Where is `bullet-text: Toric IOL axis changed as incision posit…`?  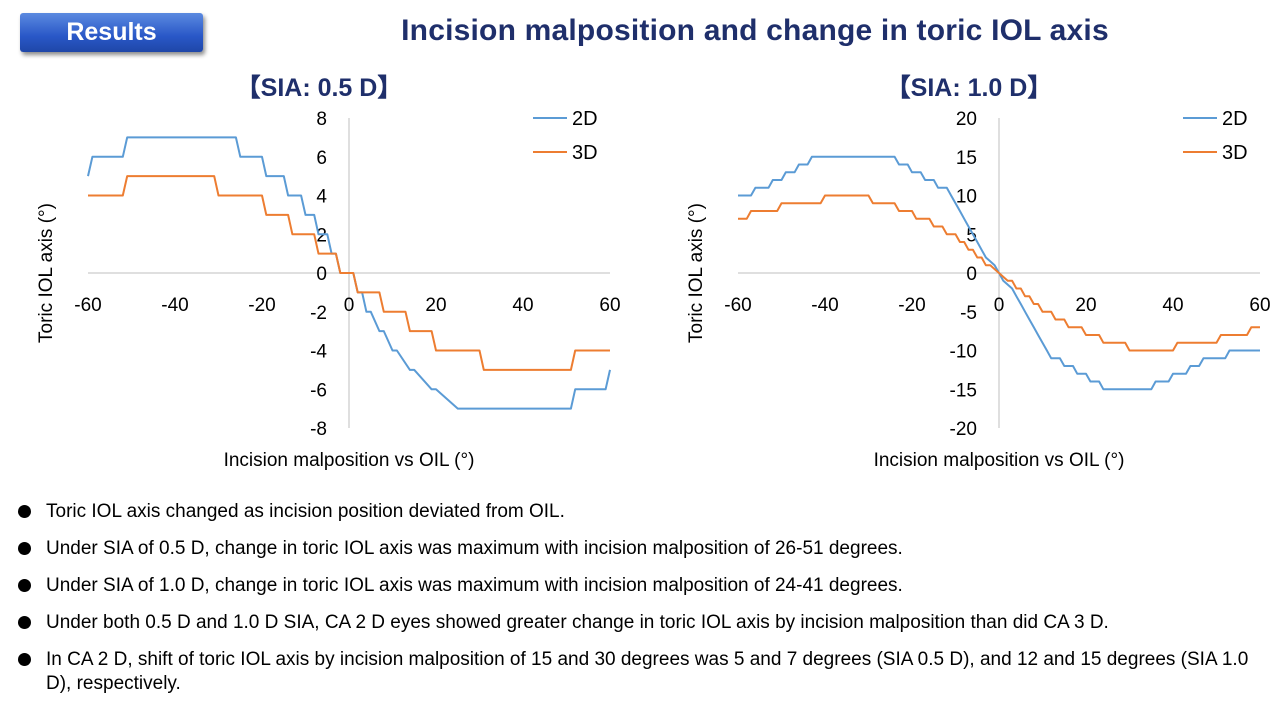
bullet-text: Toric IOL axis changed as incision posit… is located at coordinates (305, 511).